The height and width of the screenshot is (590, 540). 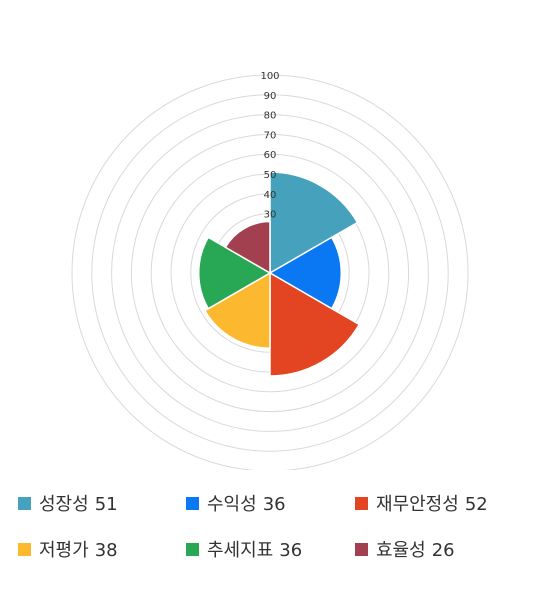 I want to click on legend-label: 효율성 26, so click(x=415, y=550).